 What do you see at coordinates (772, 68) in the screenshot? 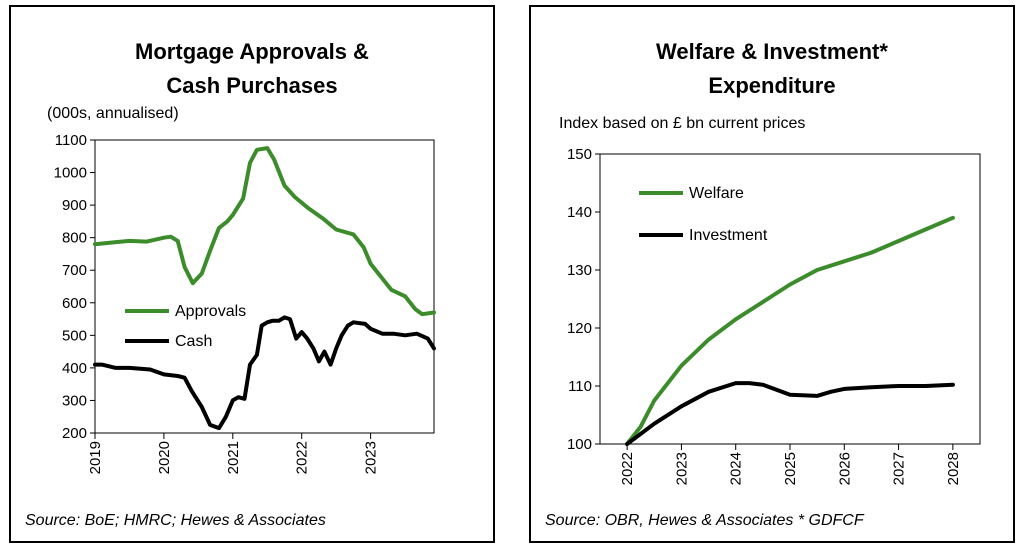
I see `chart-title: Welfare & Investment* Expenditure` at bounding box center [772, 68].